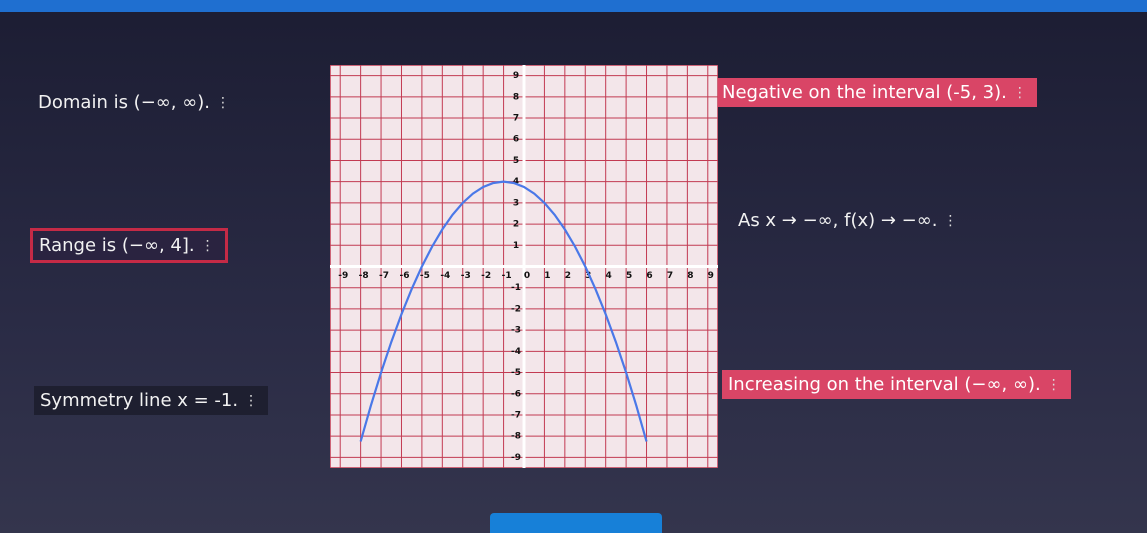 The width and height of the screenshot is (1147, 533). What do you see at coordinates (516, 76) in the screenshot?
I see `y-tick-label: 9` at bounding box center [516, 76].